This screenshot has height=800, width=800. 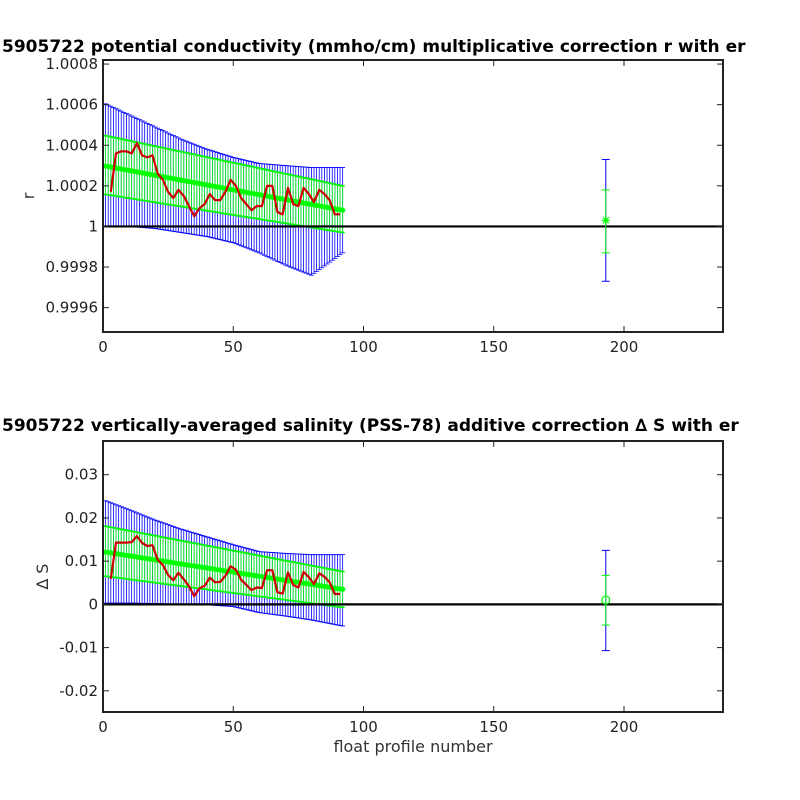 I want to click on y-tick-label: 0, so click(x=93, y=604).